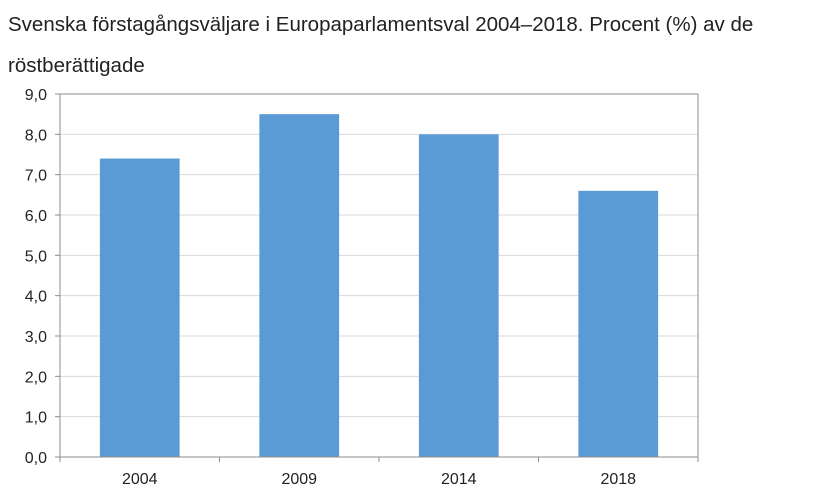 The image size is (826, 498). What do you see at coordinates (140, 479) in the screenshot?
I see `x-tick-label: 2004` at bounding box center [140, 479].